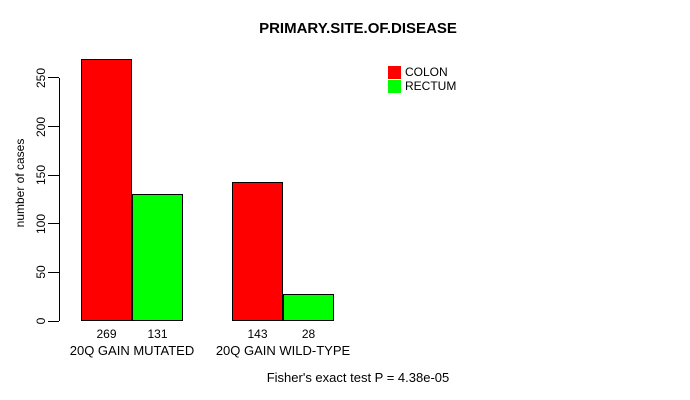  I want to click on chart-title: PRIMARY.SITE.OF.DISEASE, so click(358, 28).